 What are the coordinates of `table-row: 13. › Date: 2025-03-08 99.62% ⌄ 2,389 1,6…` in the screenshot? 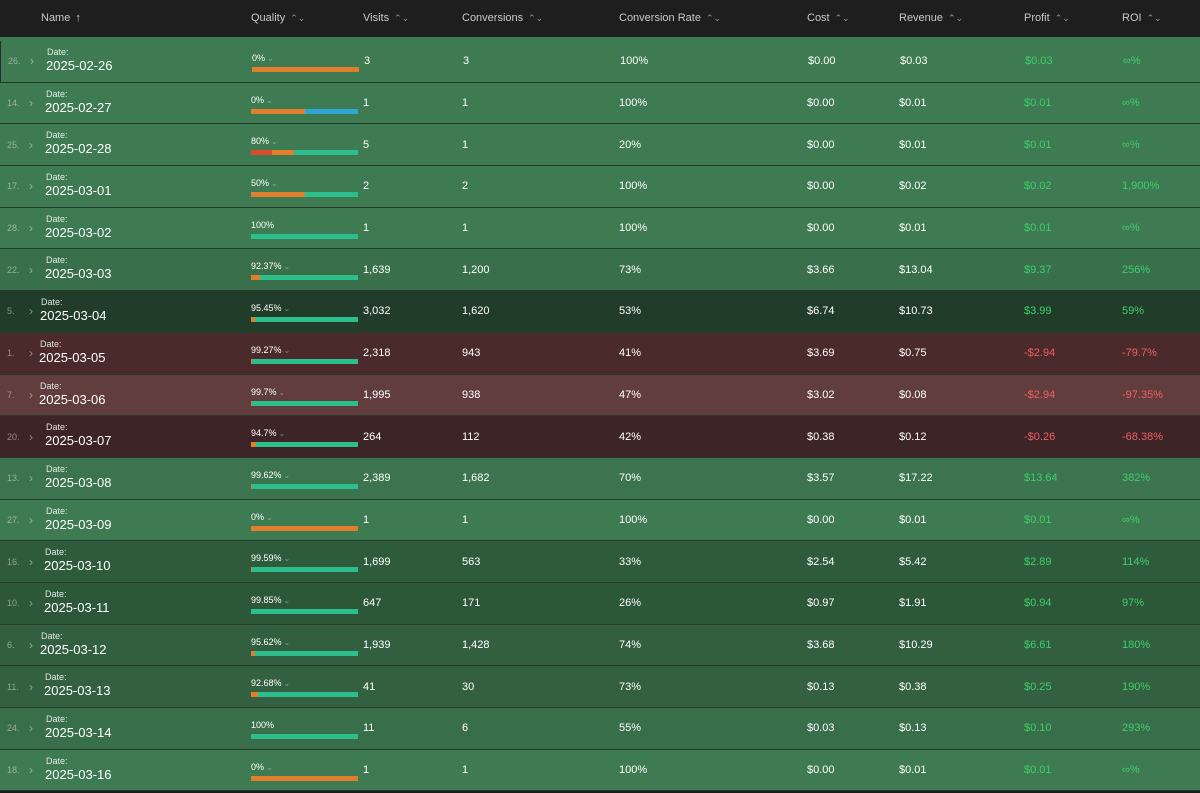 It's located at (600, 478).